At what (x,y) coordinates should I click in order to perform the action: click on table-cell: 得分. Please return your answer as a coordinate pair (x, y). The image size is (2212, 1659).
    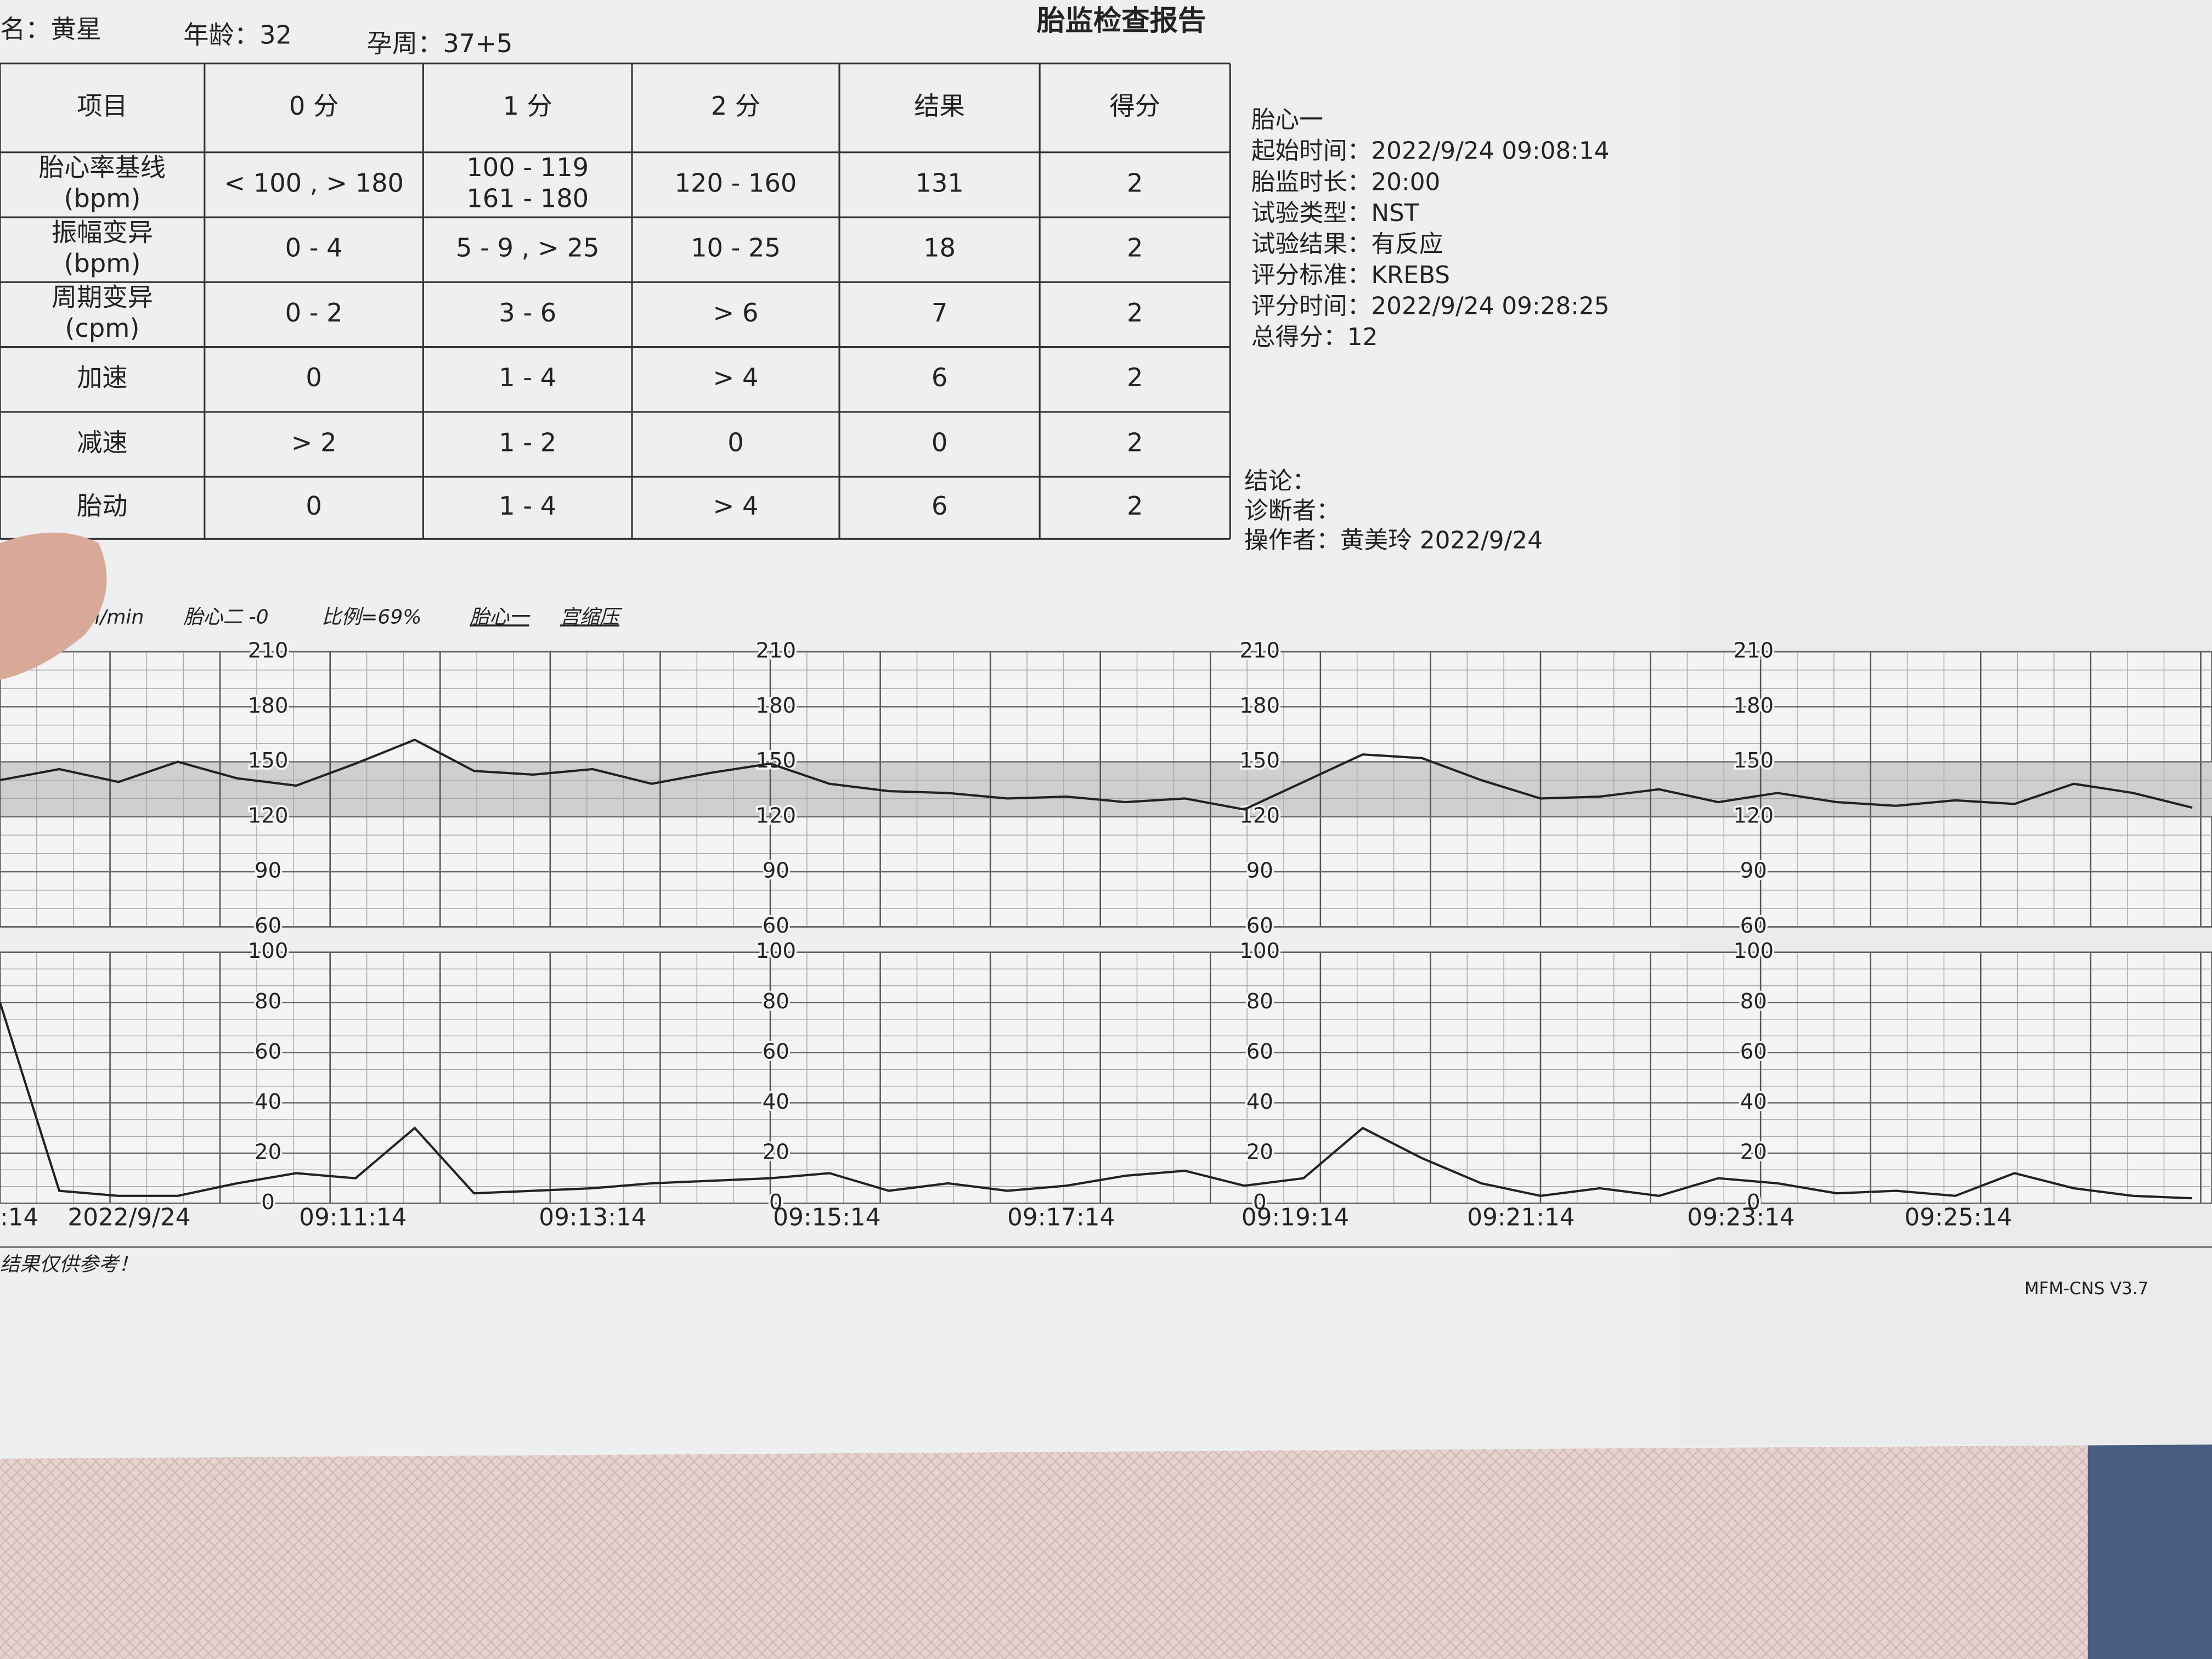
    Looking at the image, I should click on (1135, 106).